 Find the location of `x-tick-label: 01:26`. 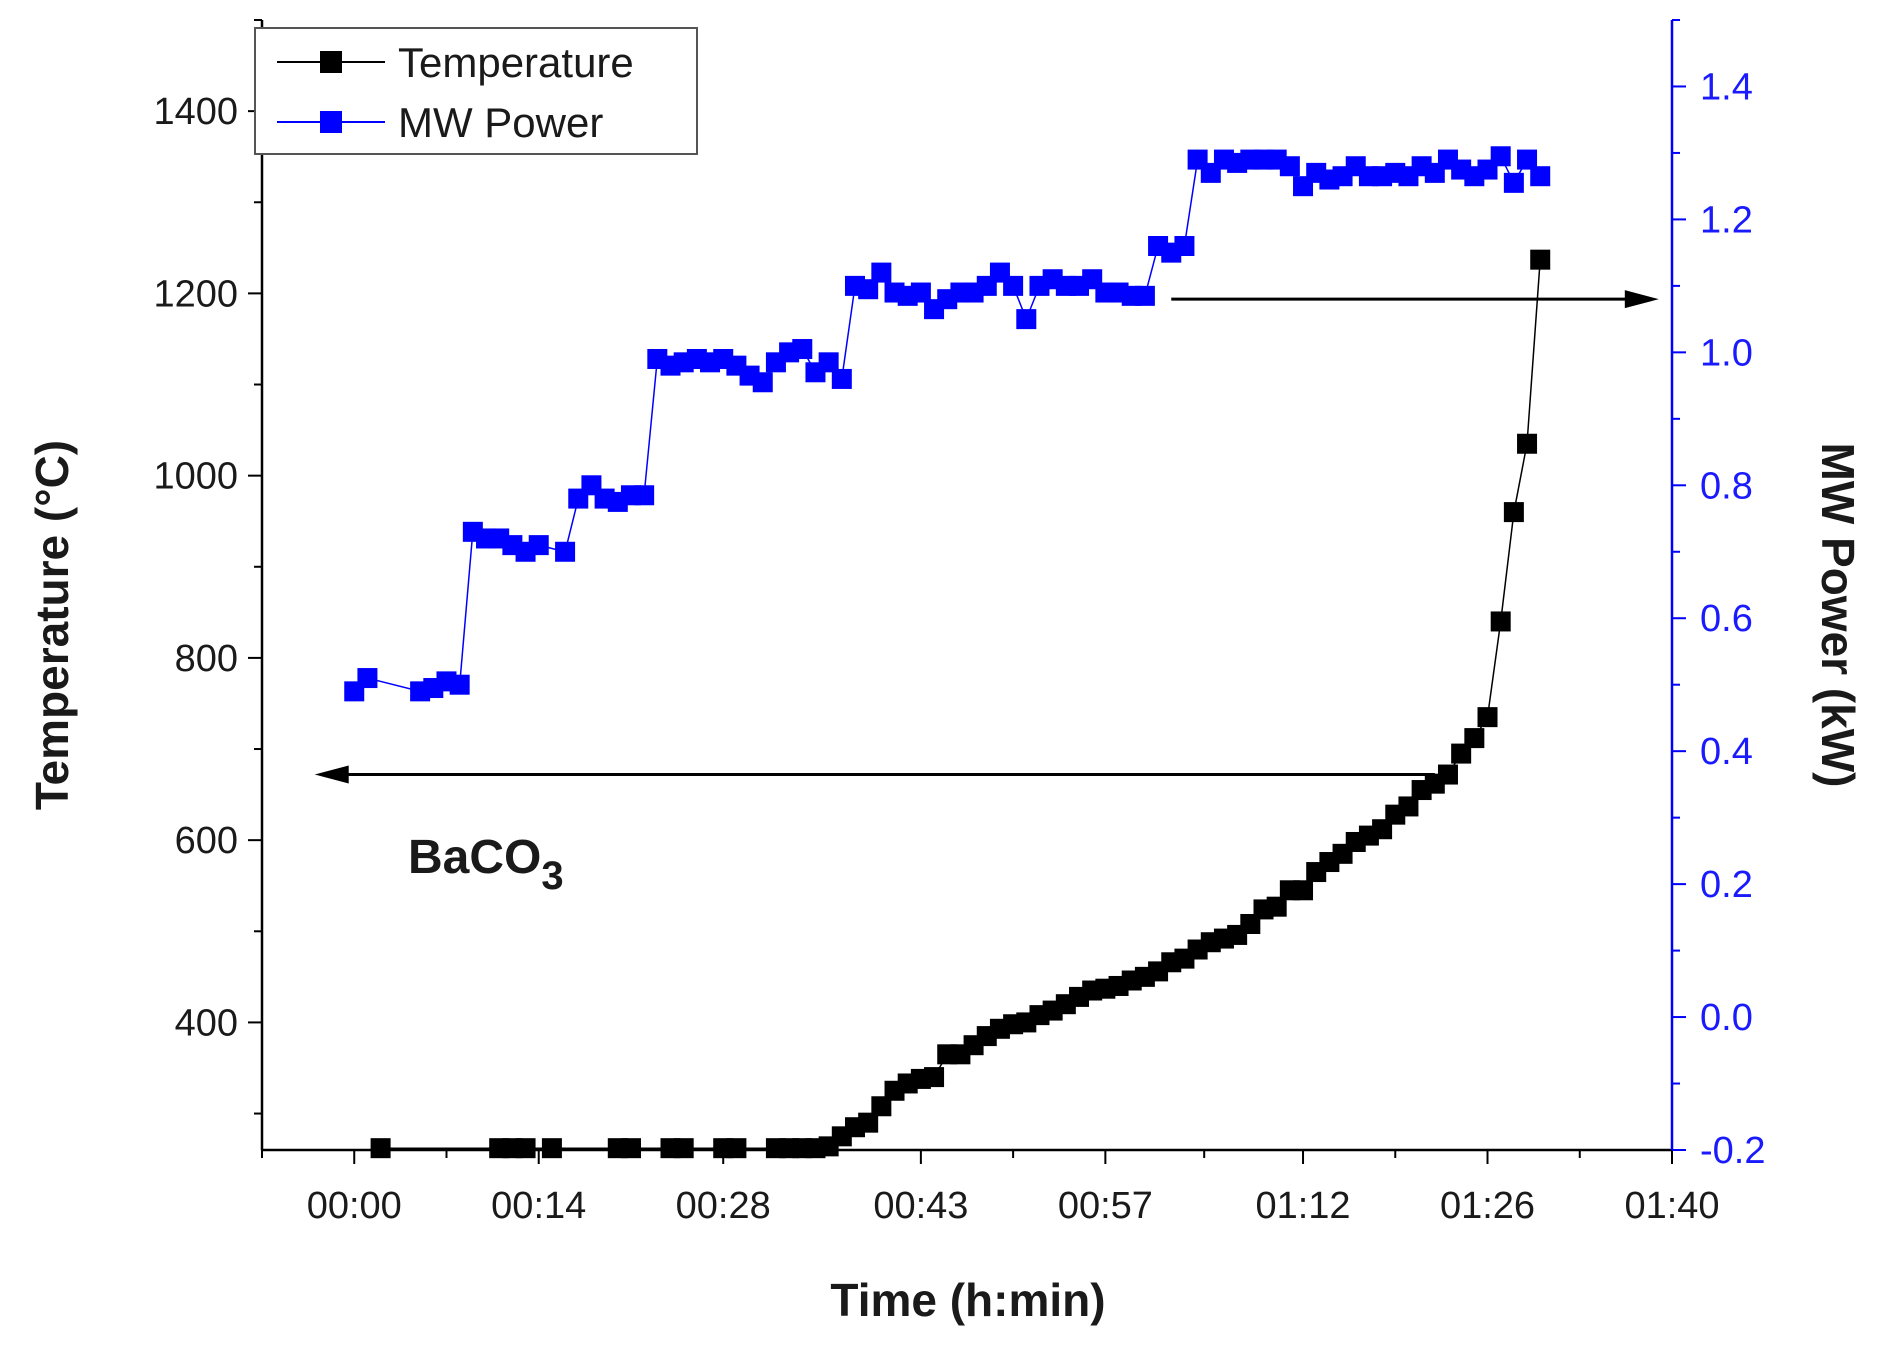

x-tick-label: 01:26 is located at coordinates (1487, 1206).